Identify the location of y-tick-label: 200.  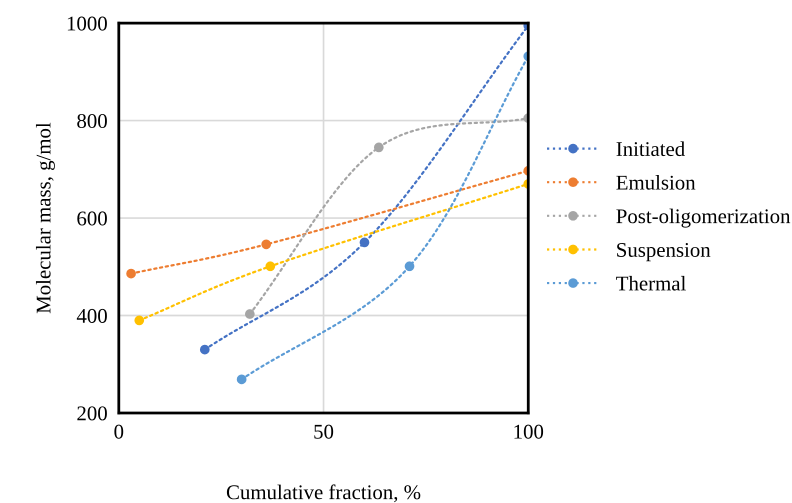
(92, 413).